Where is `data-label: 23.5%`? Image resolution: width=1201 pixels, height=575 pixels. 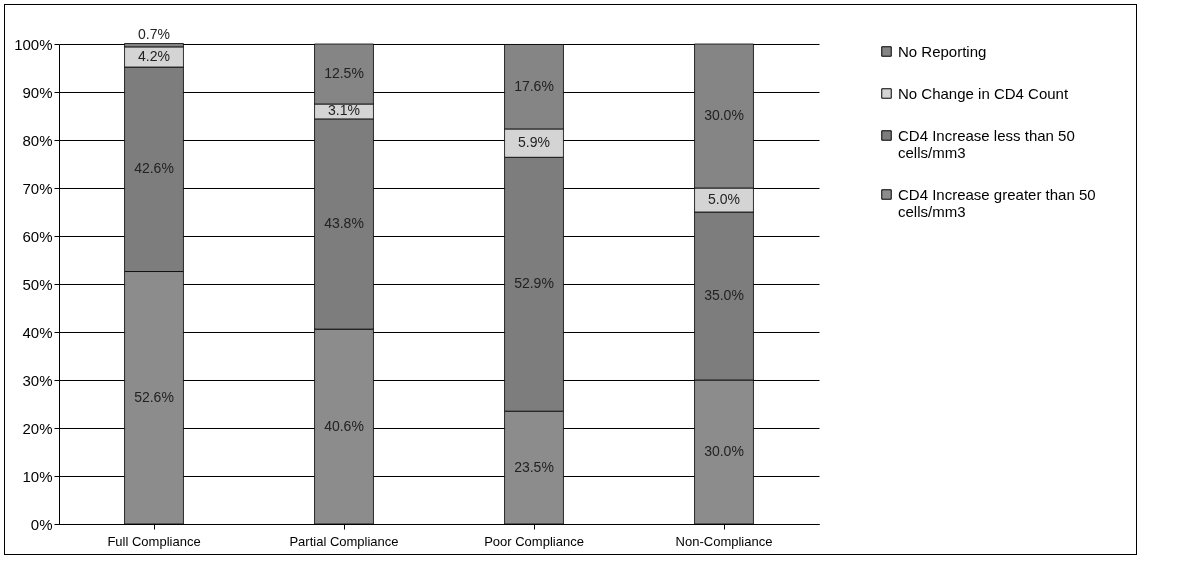 data-label: 23.5% is located at coordinates (534, 466).